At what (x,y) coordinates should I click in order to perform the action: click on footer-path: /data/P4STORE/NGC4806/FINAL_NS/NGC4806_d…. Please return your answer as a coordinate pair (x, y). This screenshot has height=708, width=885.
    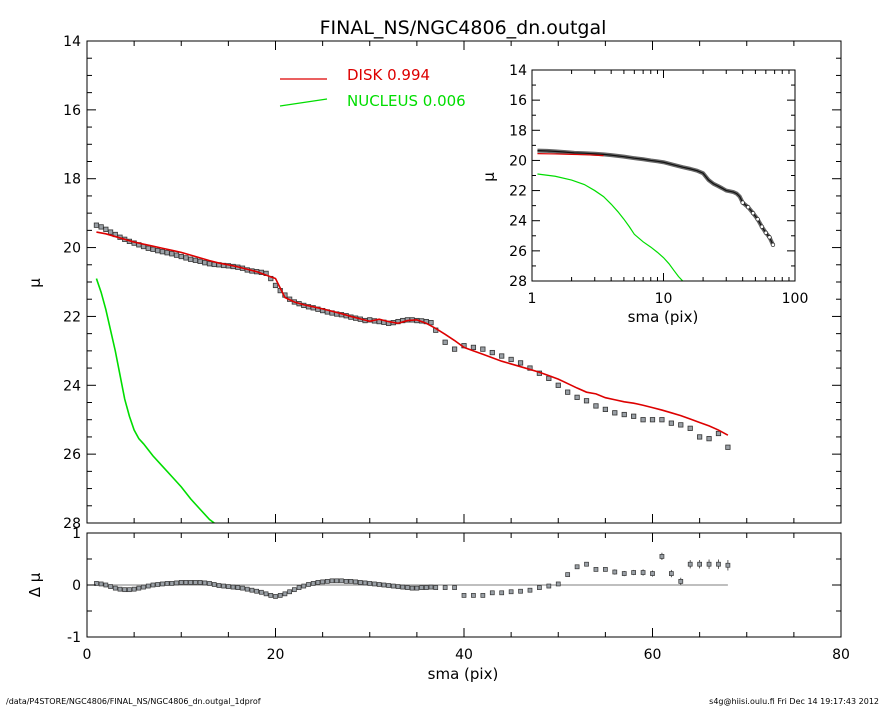
    Looking at the image, I should click on (133, 701).